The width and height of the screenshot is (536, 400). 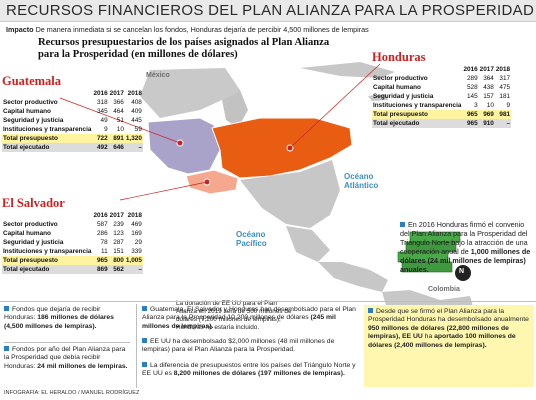 What do you see at coordinates (116, 215) in the screenshot?
I see `year-header: 2017` at bounding box center [116, 215].